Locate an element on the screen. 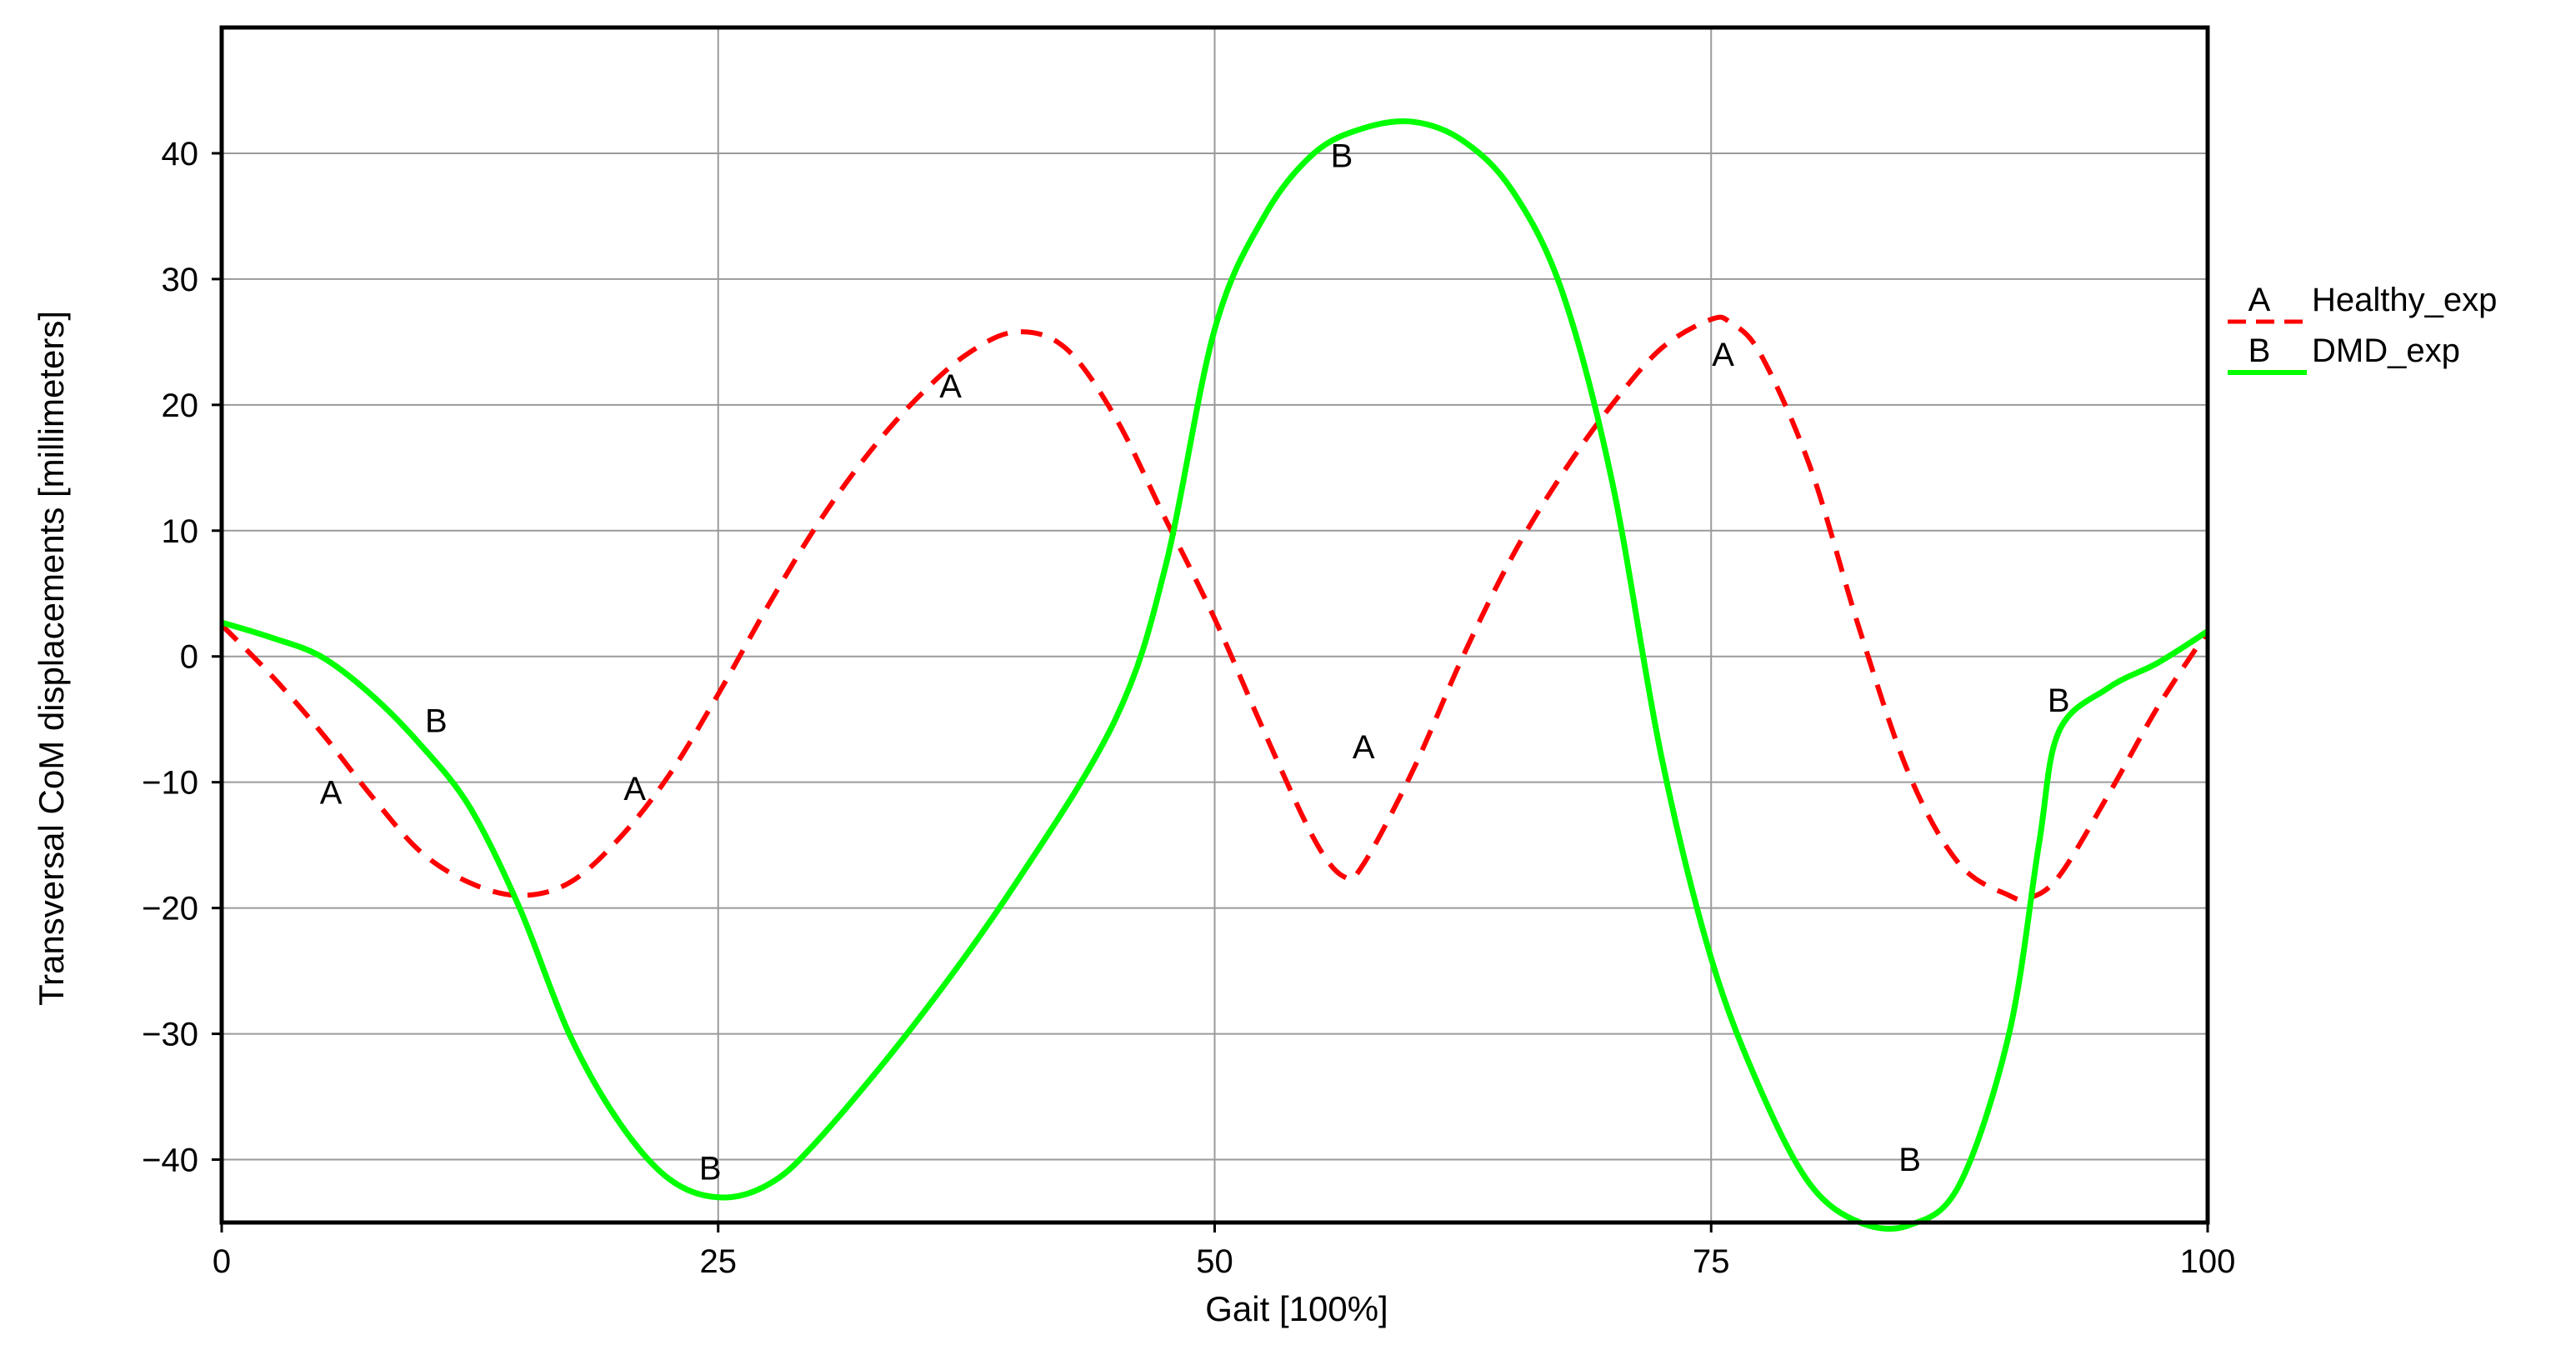 Image resolution: width=2576 pixels, height=1345 pixels. x-tick-label: 75 is located at coordinates (1712, 1261).